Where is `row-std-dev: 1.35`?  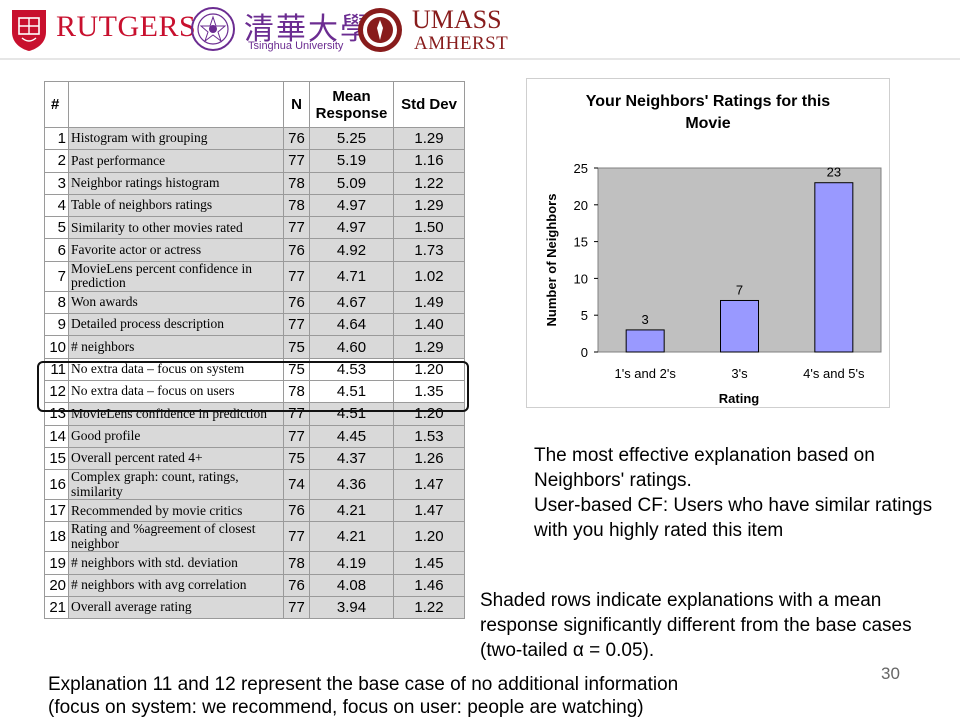
row-std-dev: 1.35 is located at coordinates (429, 391).